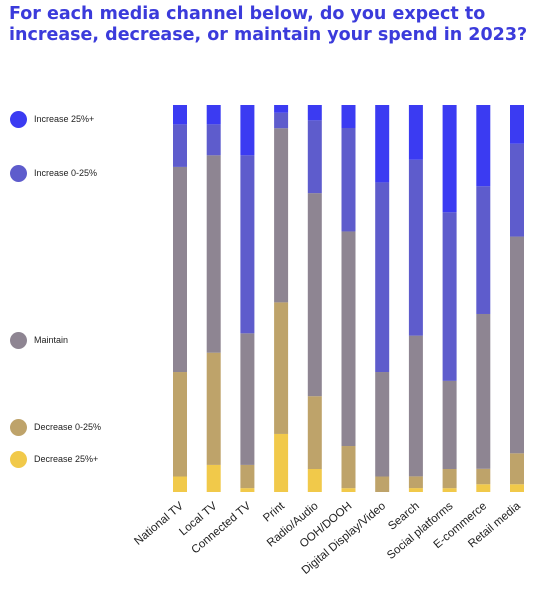 The height and width of the screenshot is (597, 538). I want to click on bar-segment-social-platforms-maintain, so click(449, 425).